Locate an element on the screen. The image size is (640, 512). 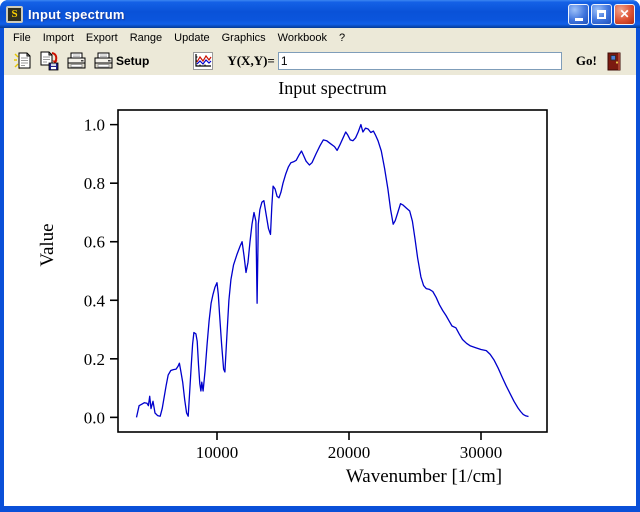
x-tick-label: 30000 is located at coordinates (481, 452).